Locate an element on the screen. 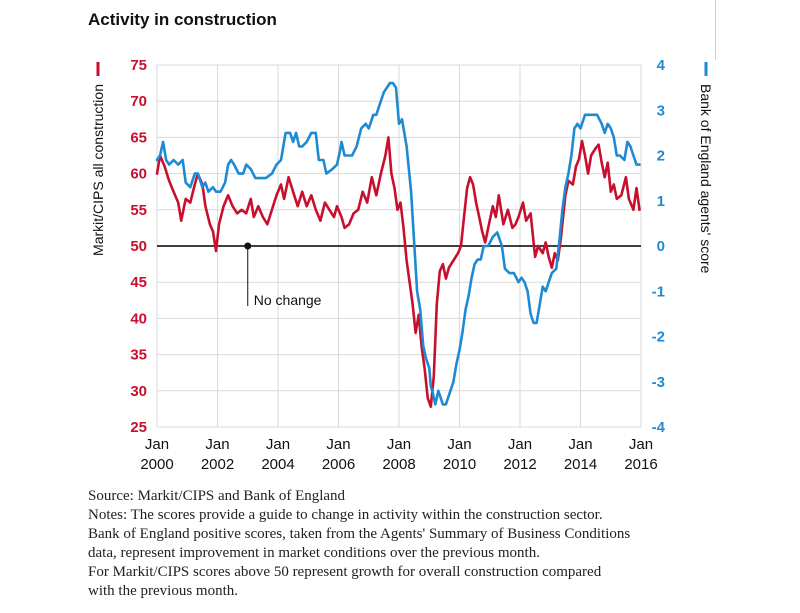 Image resolution: width=800 pixels, height=613 pixels. chart-title: Activity in construction is located at coordinates (182, 19).